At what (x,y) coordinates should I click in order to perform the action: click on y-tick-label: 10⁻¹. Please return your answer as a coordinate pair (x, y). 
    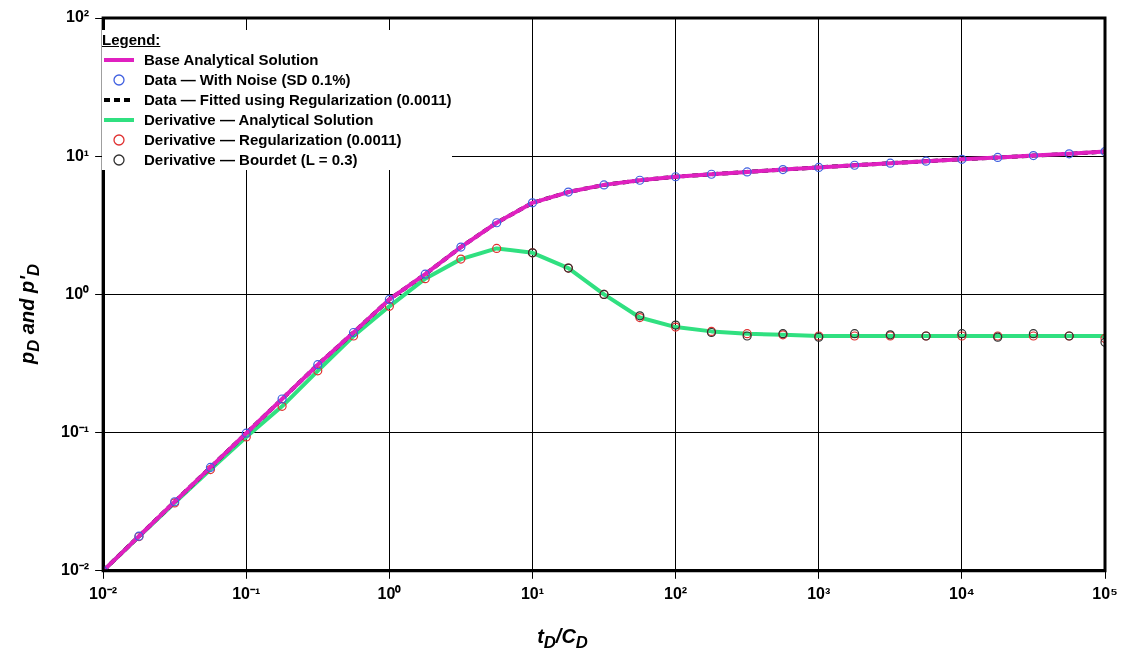
    Looking at the image, I should click on (75, 432).